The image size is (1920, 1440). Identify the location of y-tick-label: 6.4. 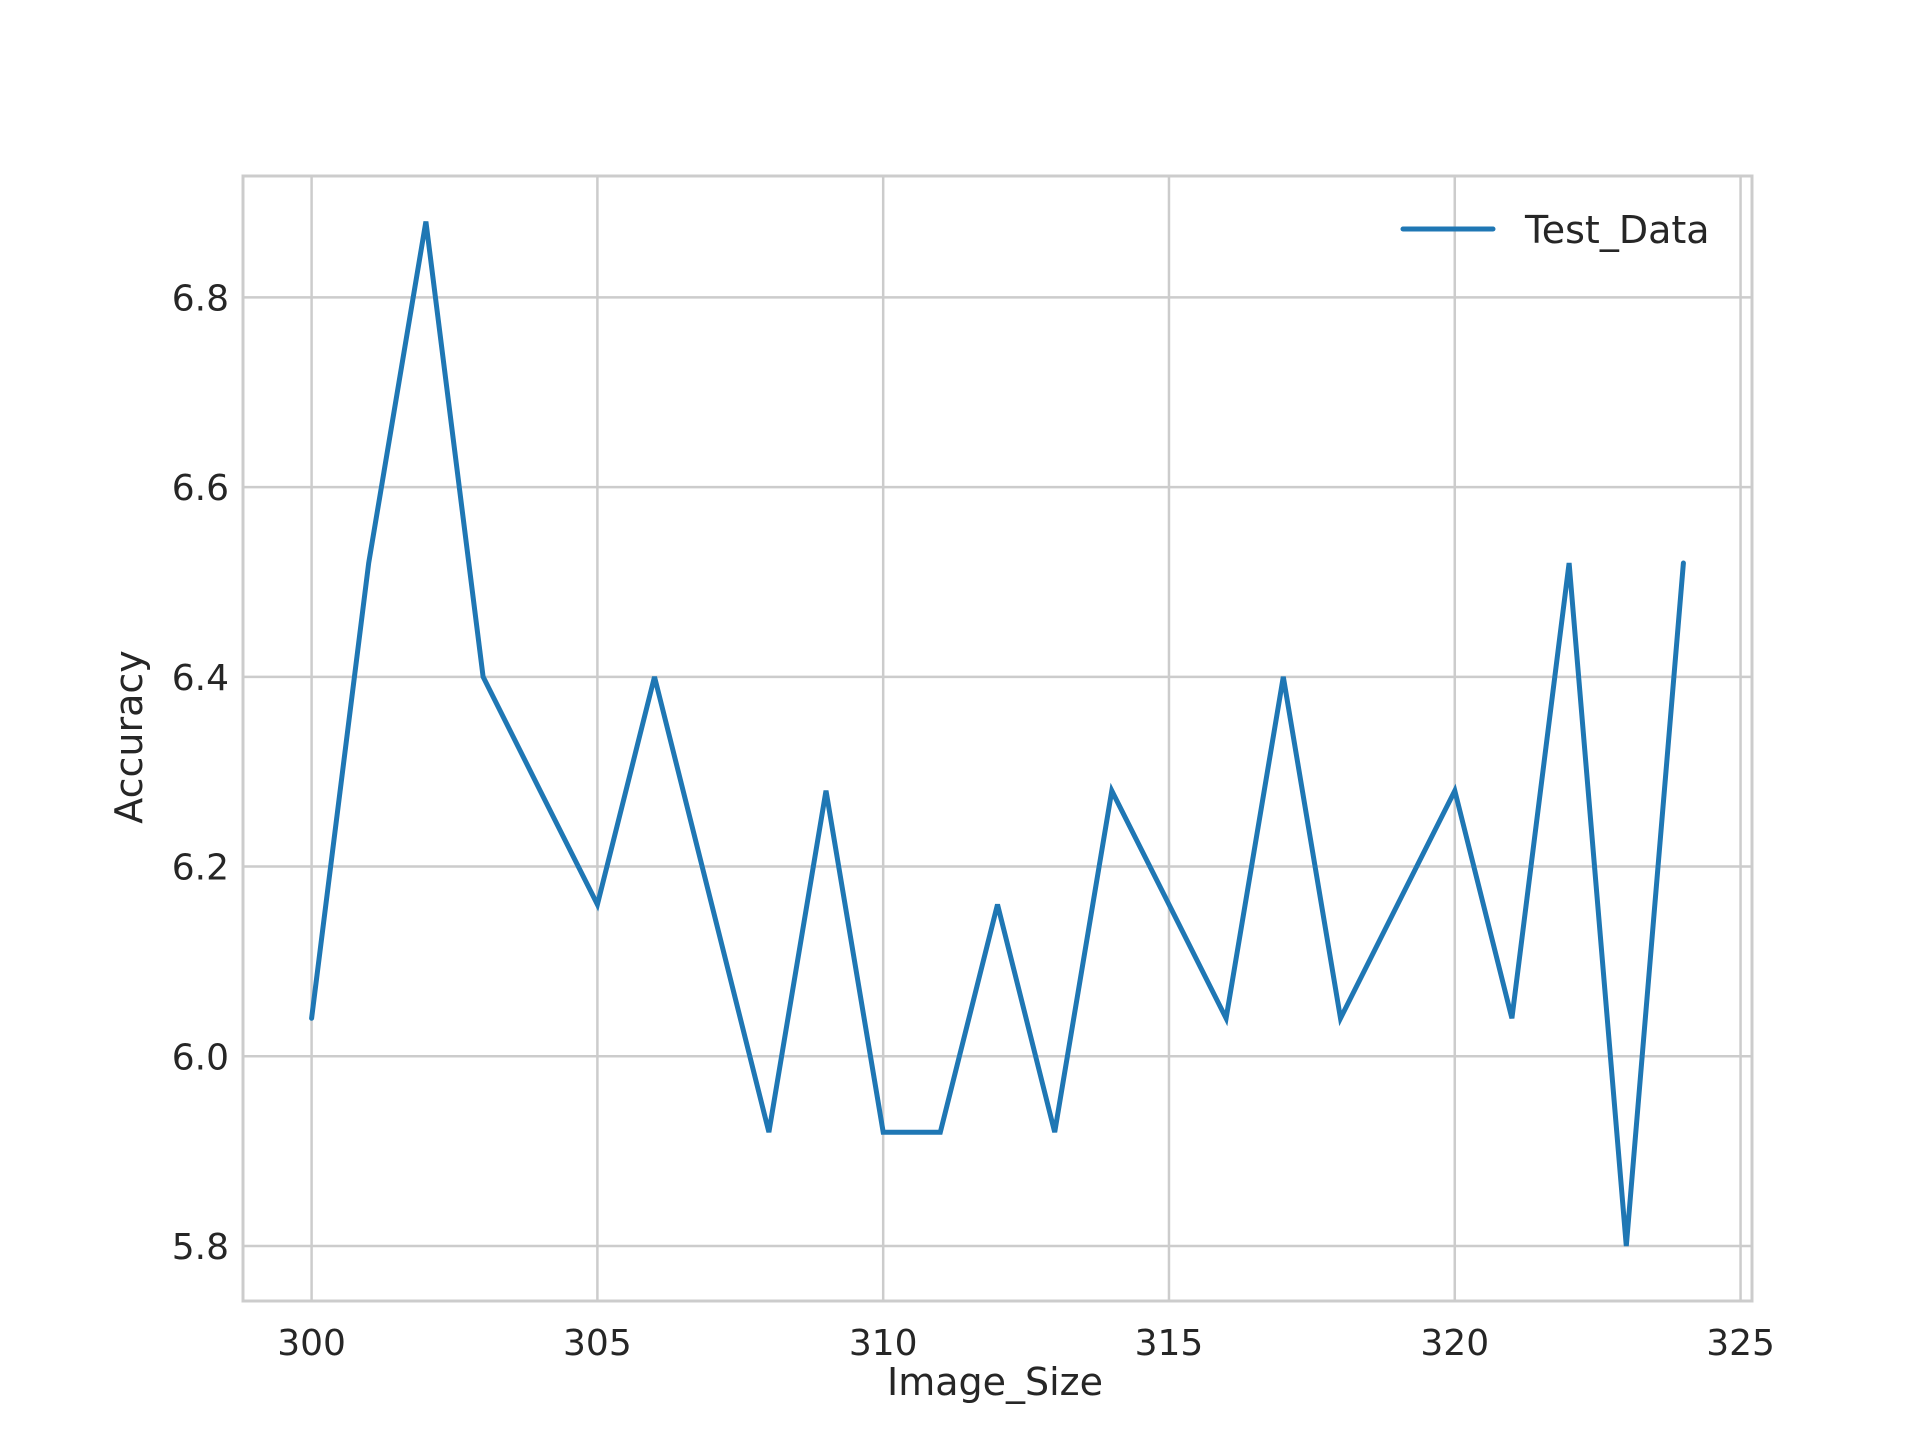
(200, 678).